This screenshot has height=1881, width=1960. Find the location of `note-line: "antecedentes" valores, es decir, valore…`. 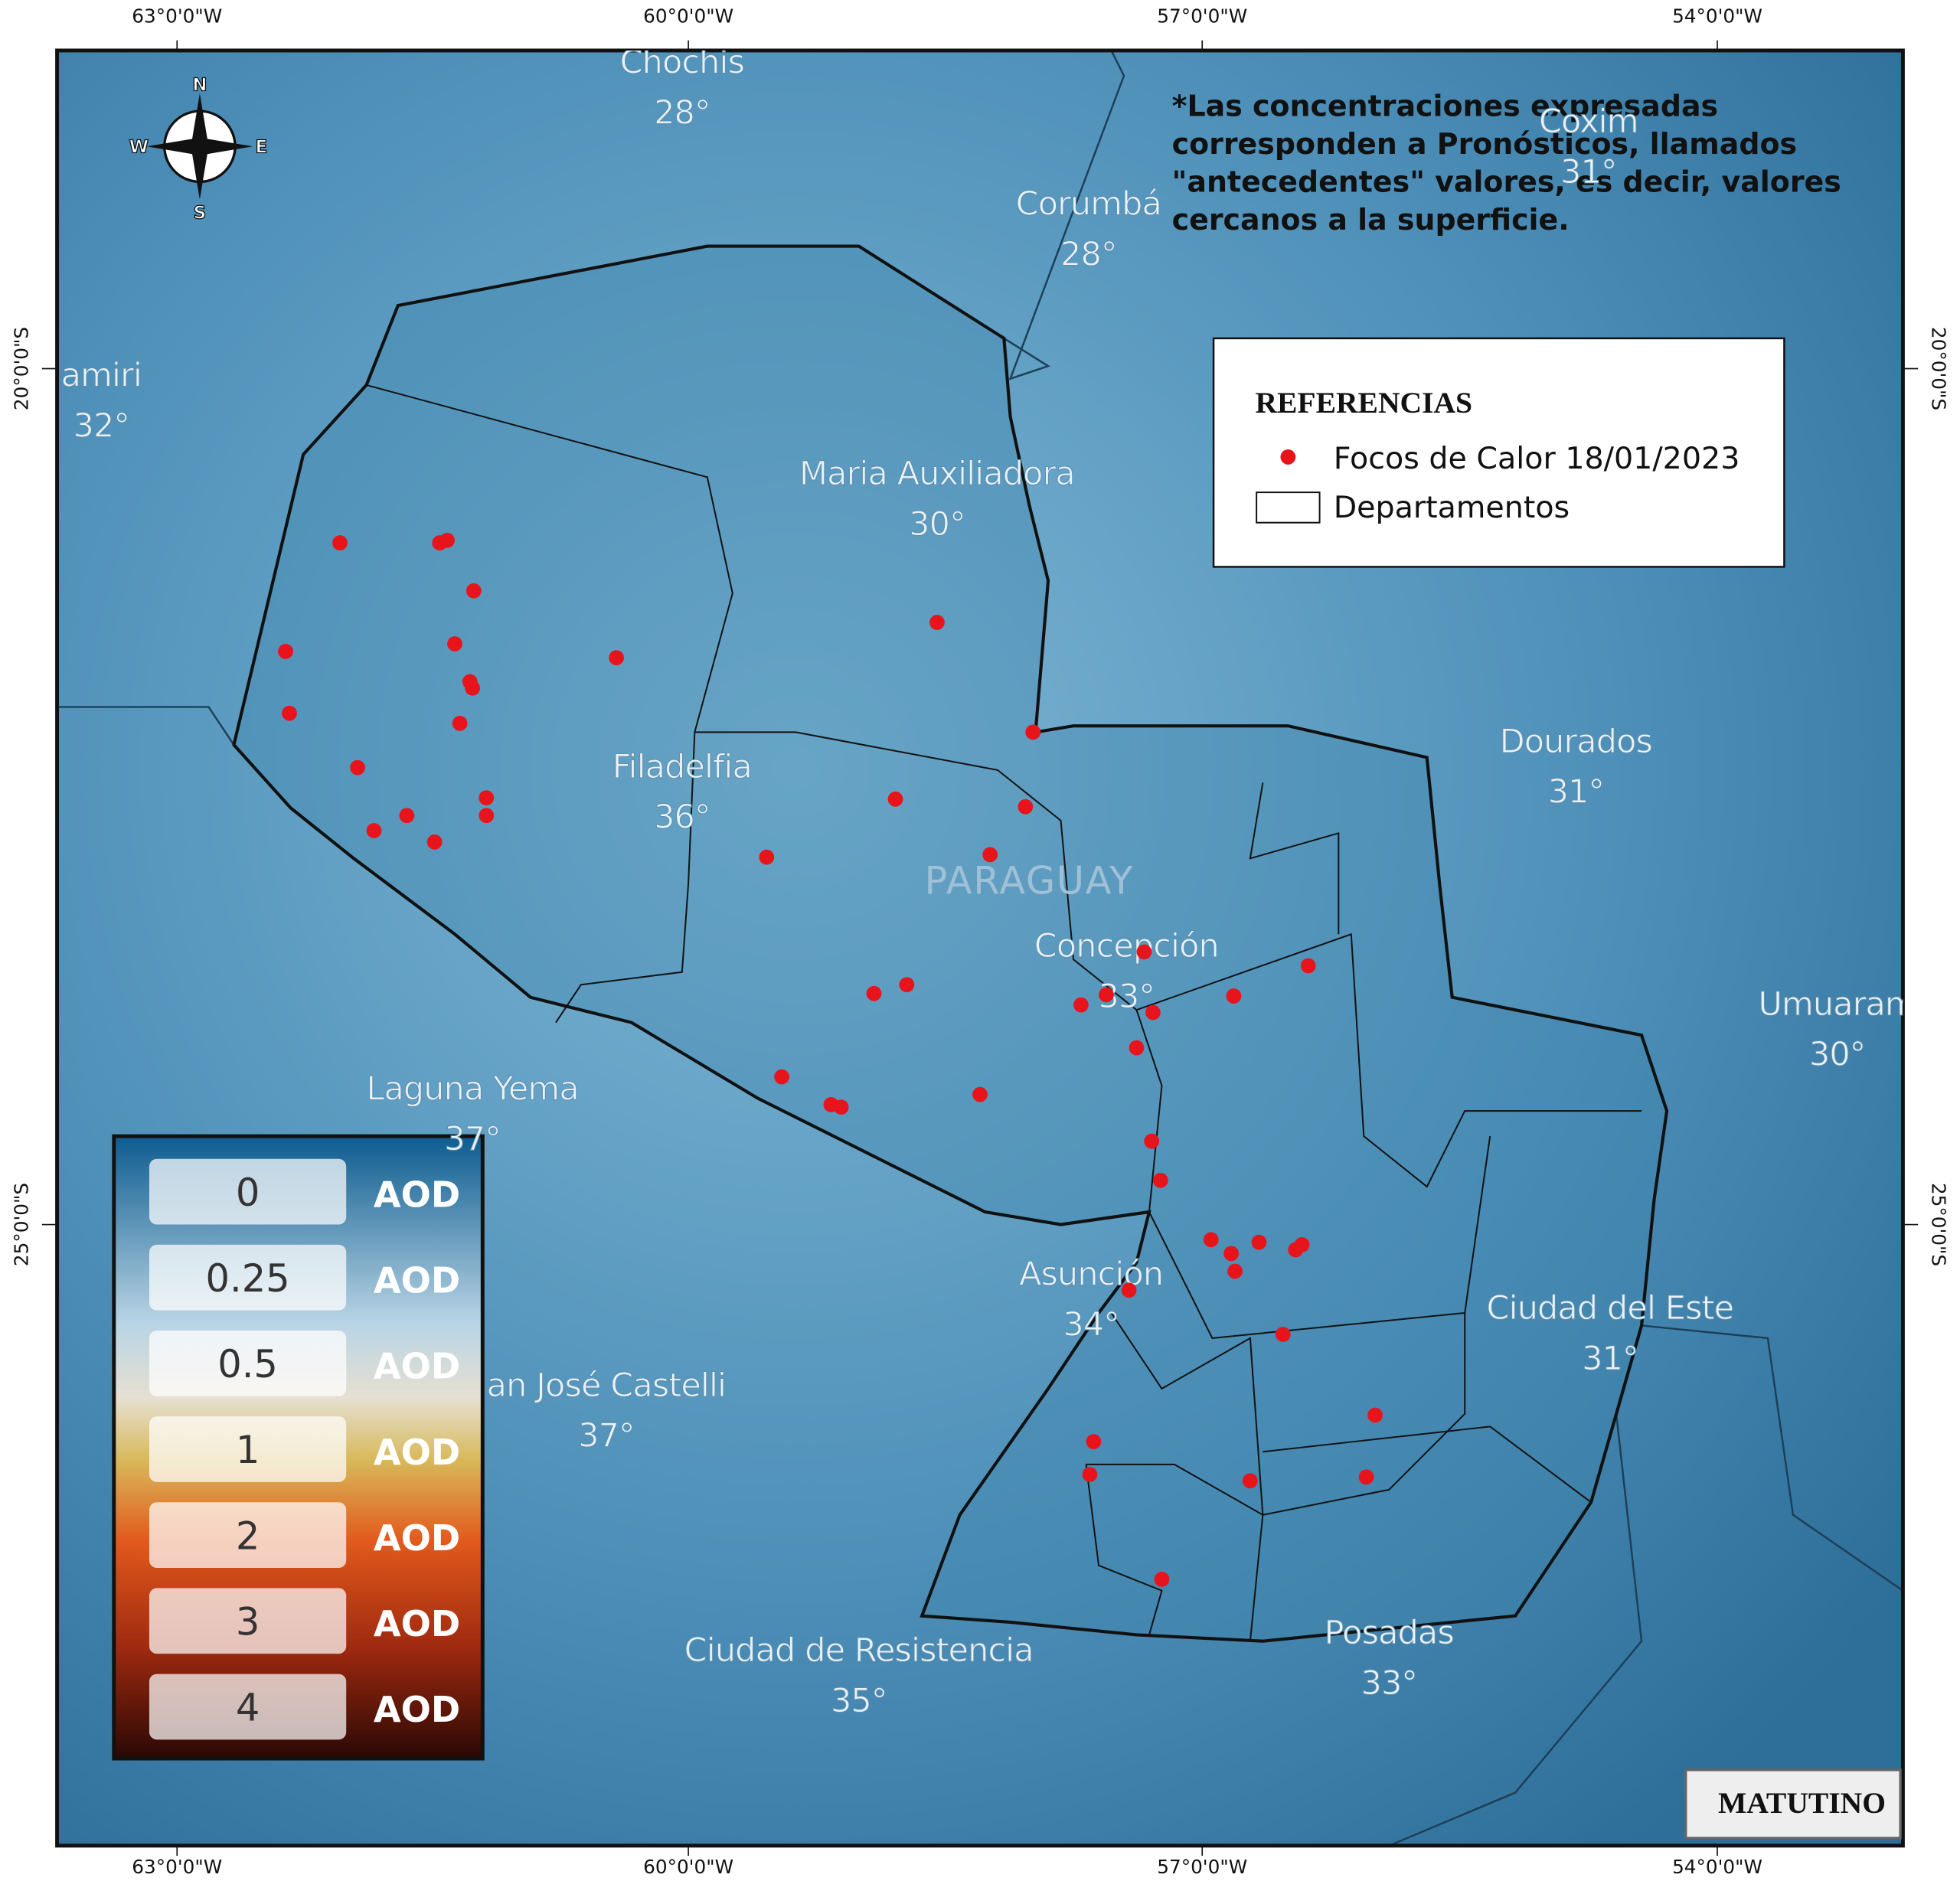

note-line: "antecedentes" valores, es decir, valore… is located at coordinates (1506, 182).